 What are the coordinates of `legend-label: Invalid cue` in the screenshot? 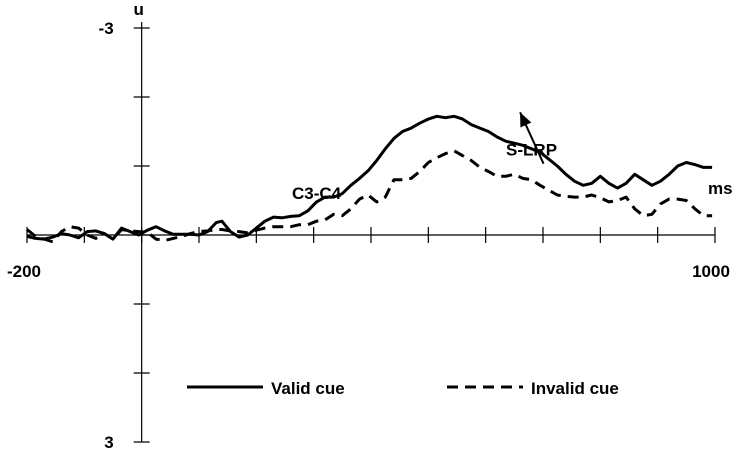 It's located at (575, 388).